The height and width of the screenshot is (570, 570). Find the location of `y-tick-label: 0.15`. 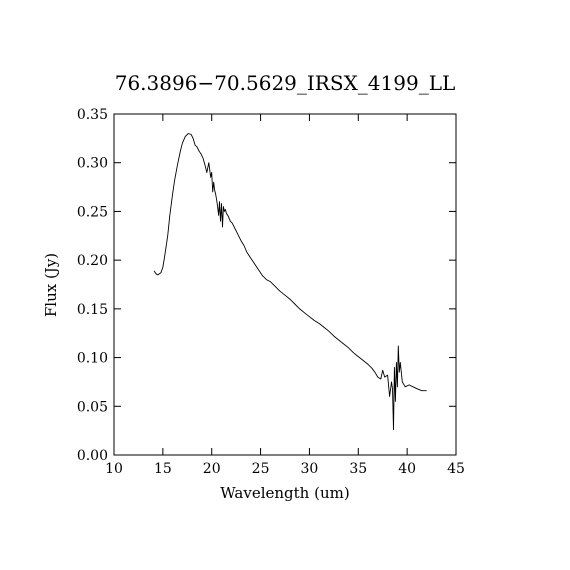

y-tick-label: 0.15 is located at coordinates (92, 310).